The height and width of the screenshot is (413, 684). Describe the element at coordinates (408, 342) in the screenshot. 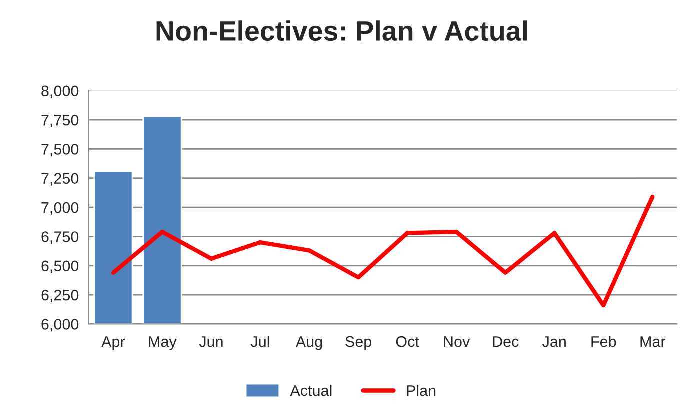

I see `x-tick-label: Oct` at that location.